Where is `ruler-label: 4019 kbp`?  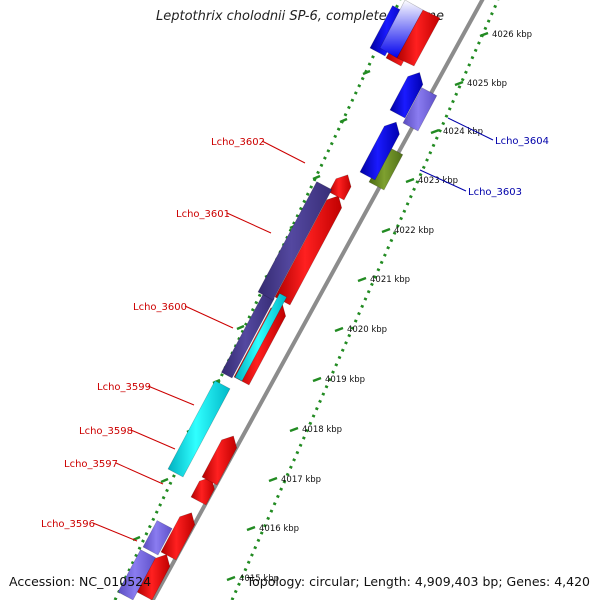 ruler-label: 4019 kbp is located at coordinates (345, 380).